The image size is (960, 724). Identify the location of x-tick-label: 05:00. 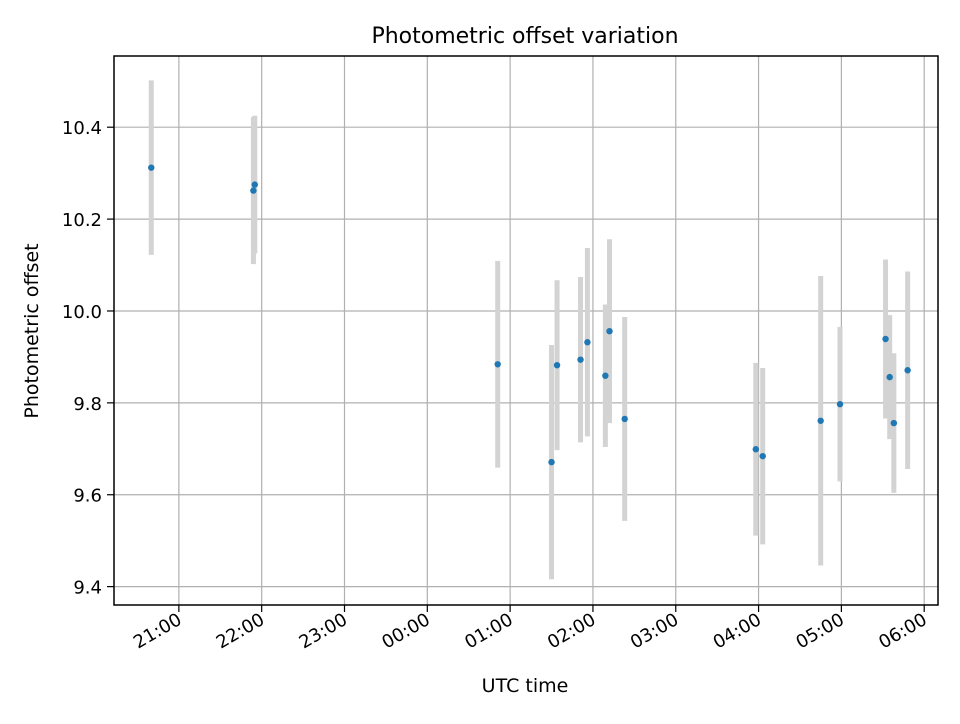
(819, 631).